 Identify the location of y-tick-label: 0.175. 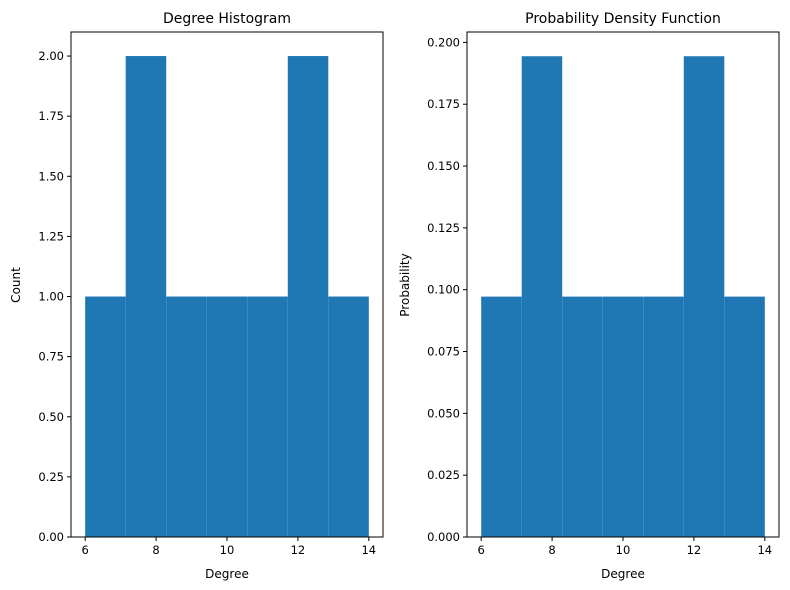
(443, 104).